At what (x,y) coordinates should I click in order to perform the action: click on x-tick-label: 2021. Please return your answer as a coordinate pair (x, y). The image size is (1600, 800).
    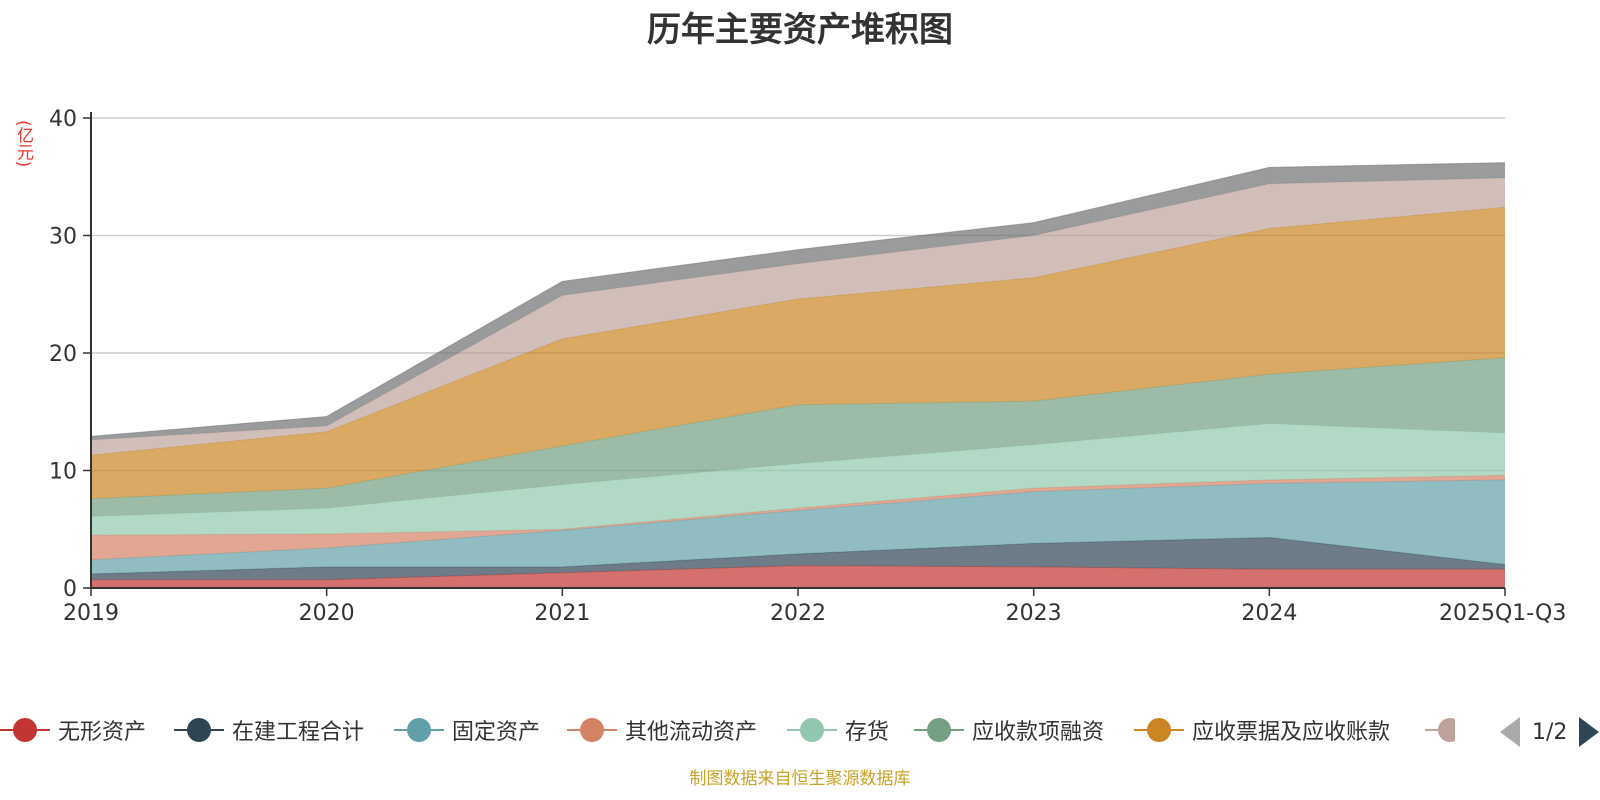
    Looking at the image, I should click on (562, 613).